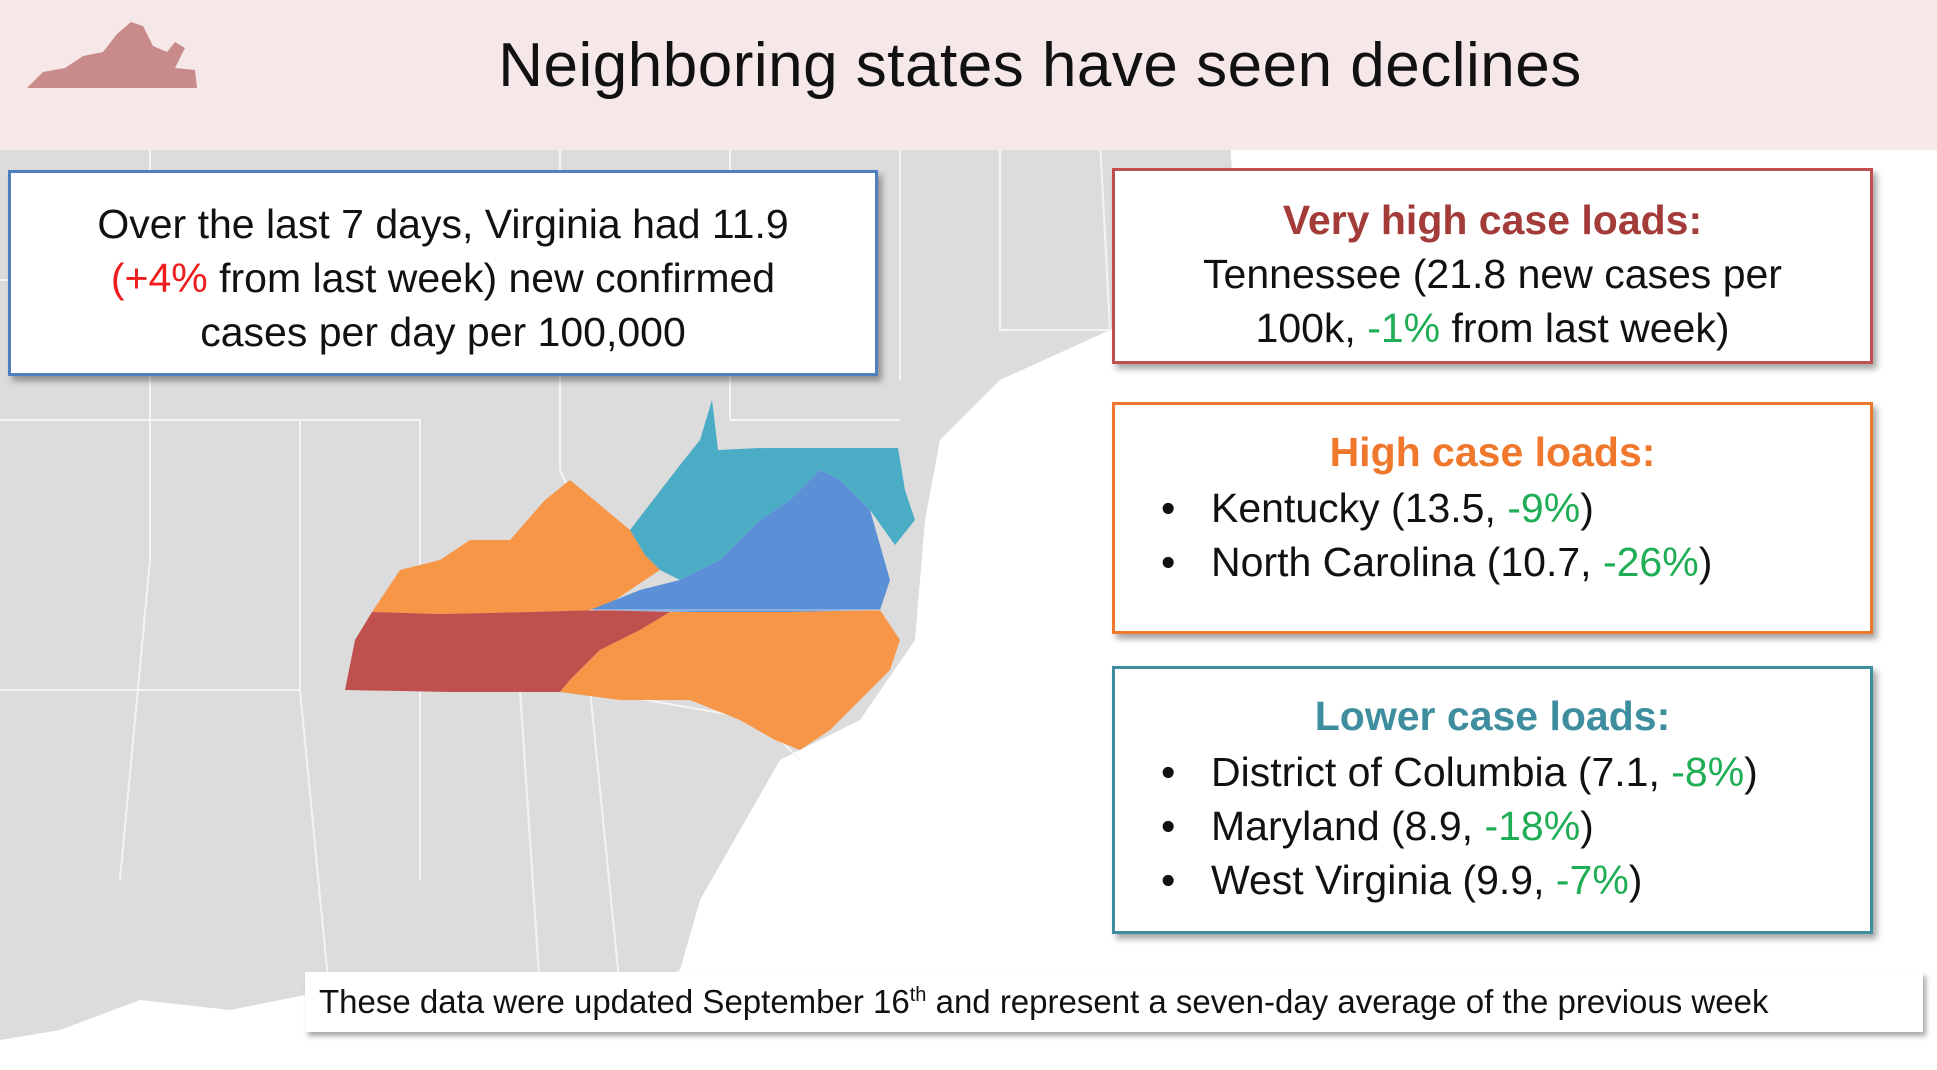  I want to click on region-virginia, so click(740, 541).